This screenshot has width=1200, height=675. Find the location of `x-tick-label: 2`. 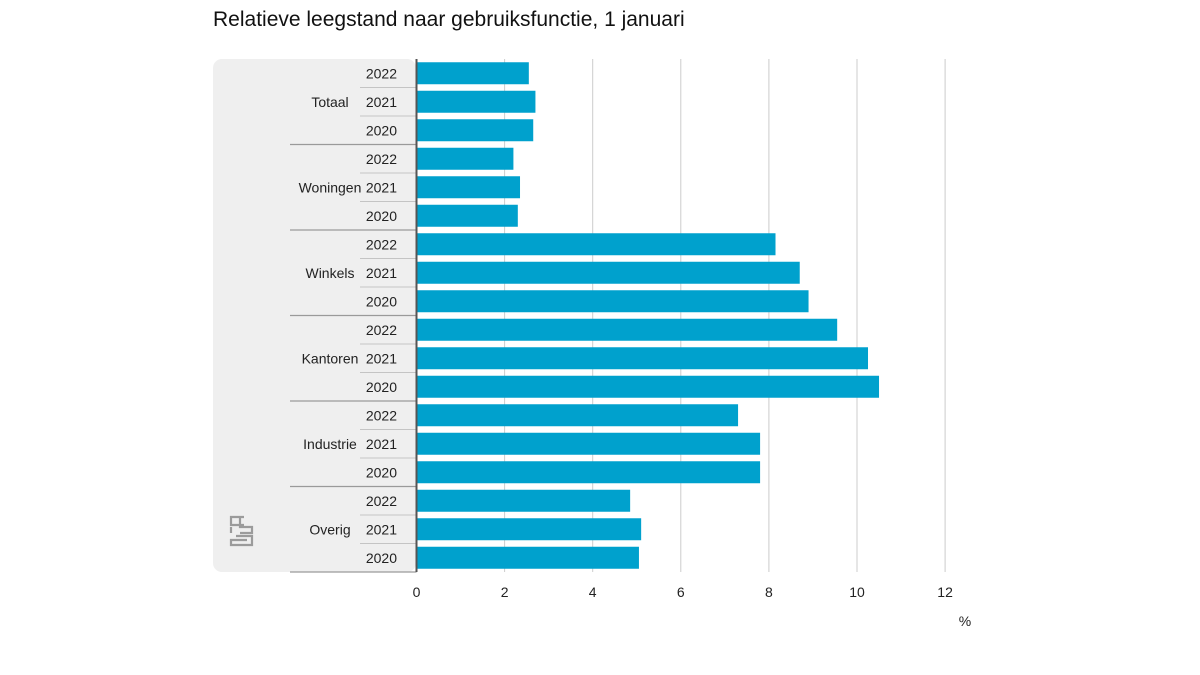

x-tick-label: 2 is located at coordinates (505, 592).